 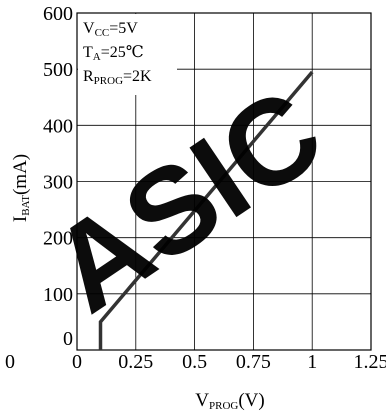 I want to click on stray-x-label: 0, so click(x=10, y=362).